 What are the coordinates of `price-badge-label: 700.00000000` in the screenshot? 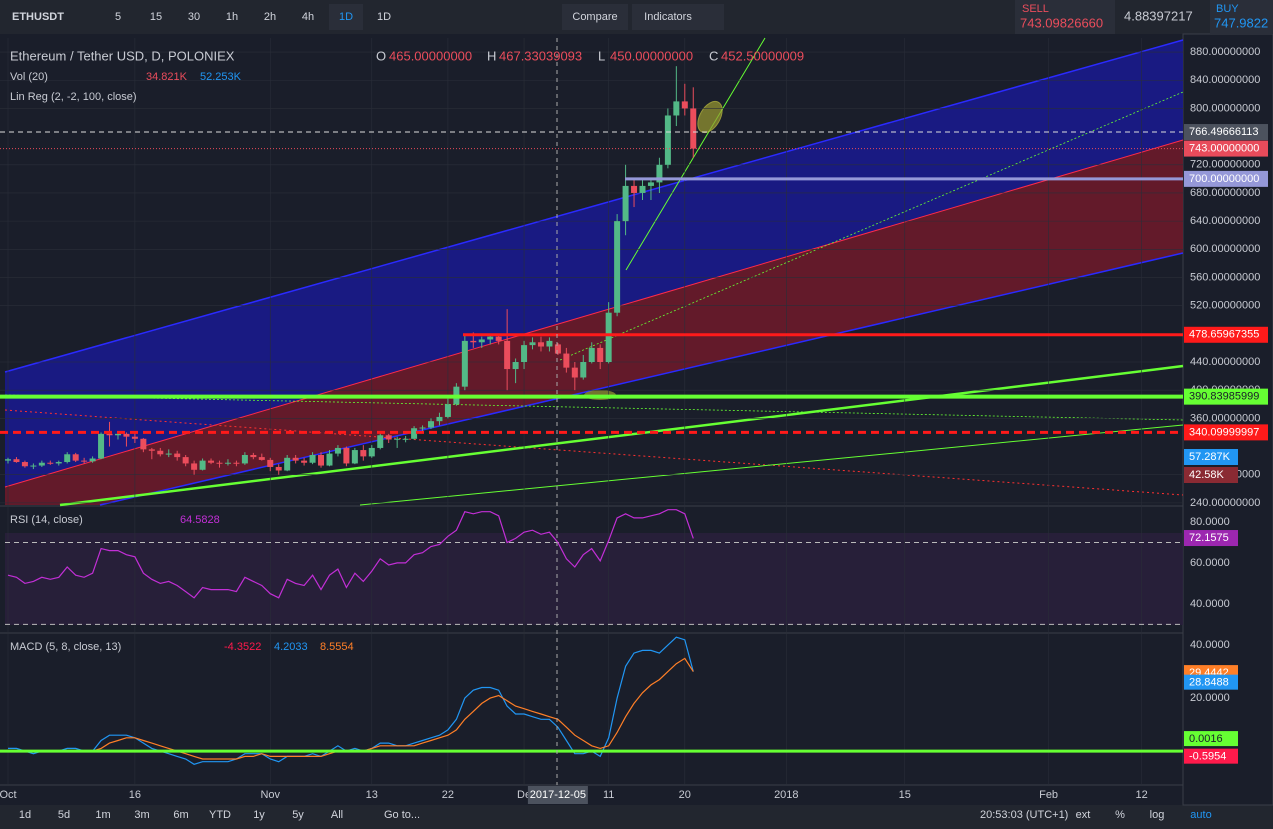 It's located at (1224, 179).